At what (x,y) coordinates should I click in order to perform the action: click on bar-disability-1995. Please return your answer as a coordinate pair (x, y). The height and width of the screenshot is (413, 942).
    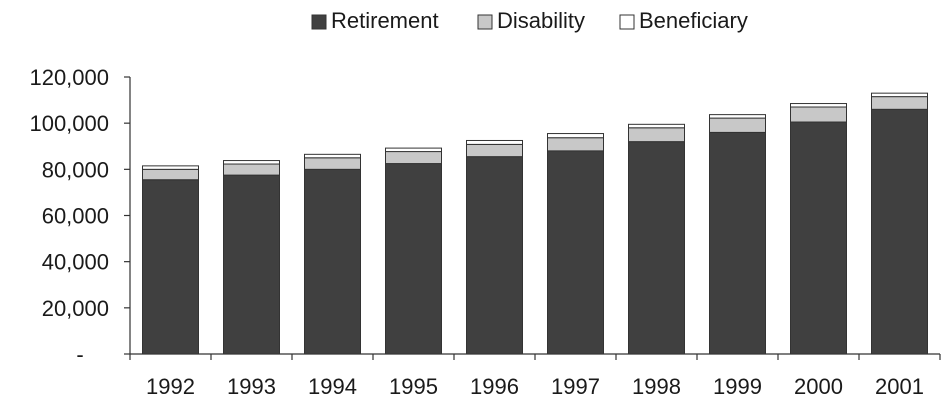
    Looking at the image, I should click on (413, 158).